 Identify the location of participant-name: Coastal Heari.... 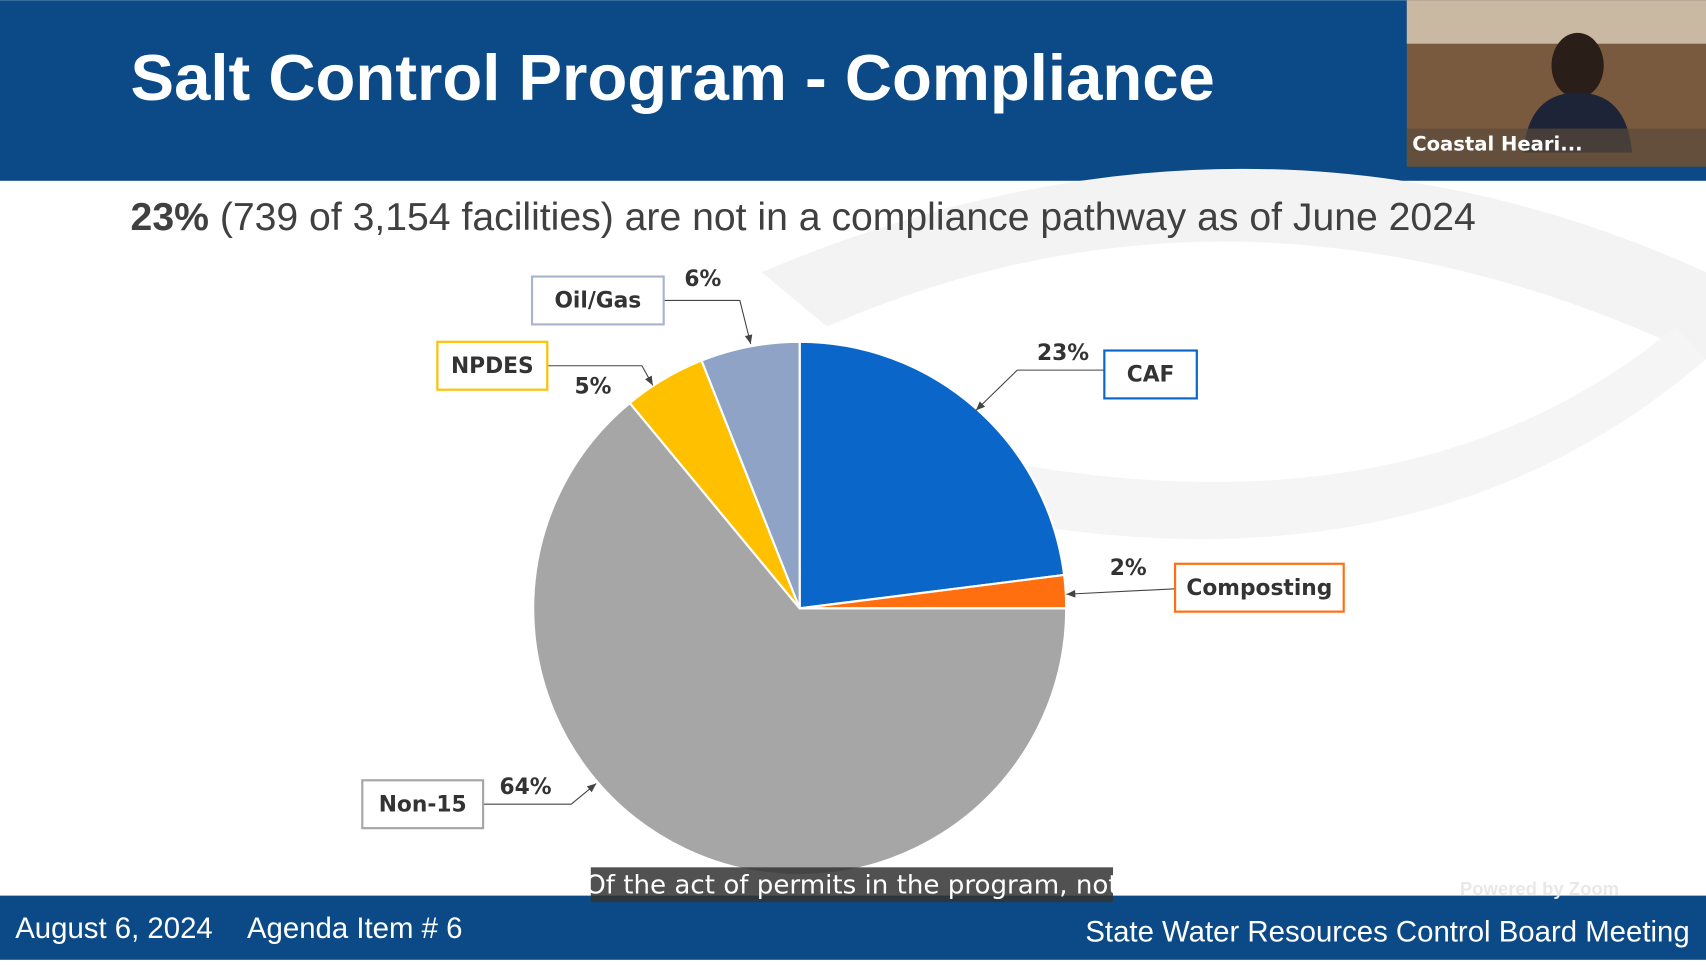
(1497, 143).